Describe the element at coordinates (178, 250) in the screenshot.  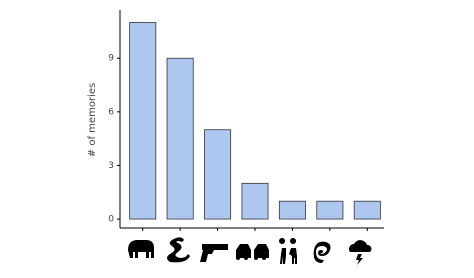
I see `icon-snake` at that location.